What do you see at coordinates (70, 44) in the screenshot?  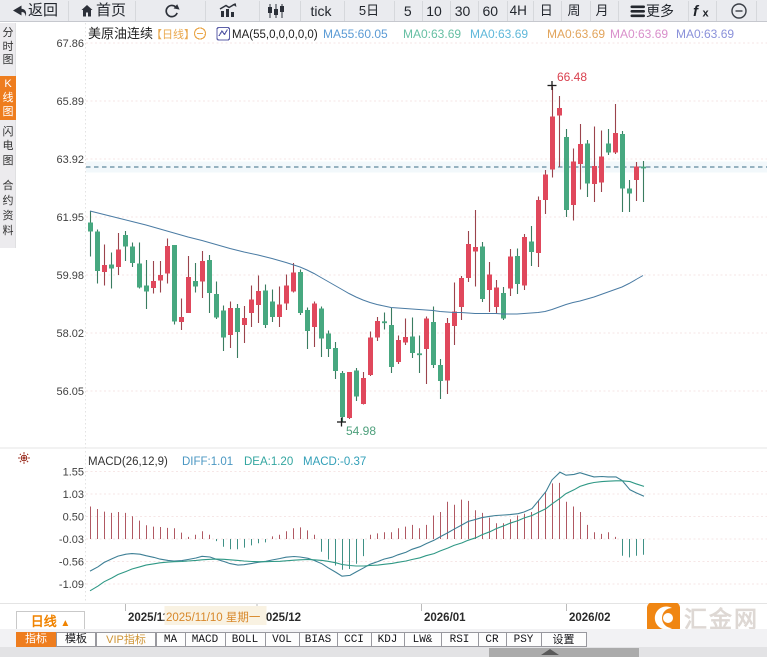 I see `svg-text: 67.86` at bounding box center [70, 44].